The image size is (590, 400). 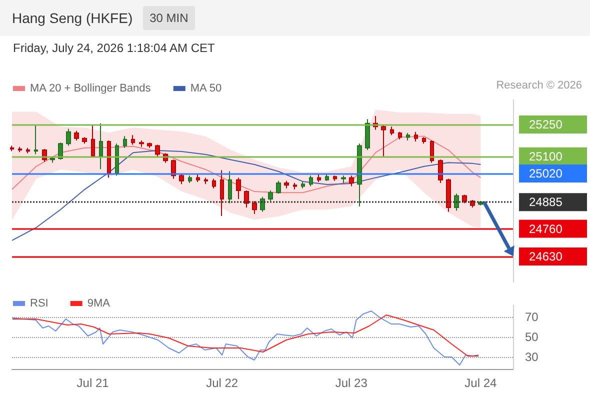 What do you see at coordinates (481, 383) in the screenshot?
I see `x-tick-label: Jul 24` at bounding box center [481, 383].